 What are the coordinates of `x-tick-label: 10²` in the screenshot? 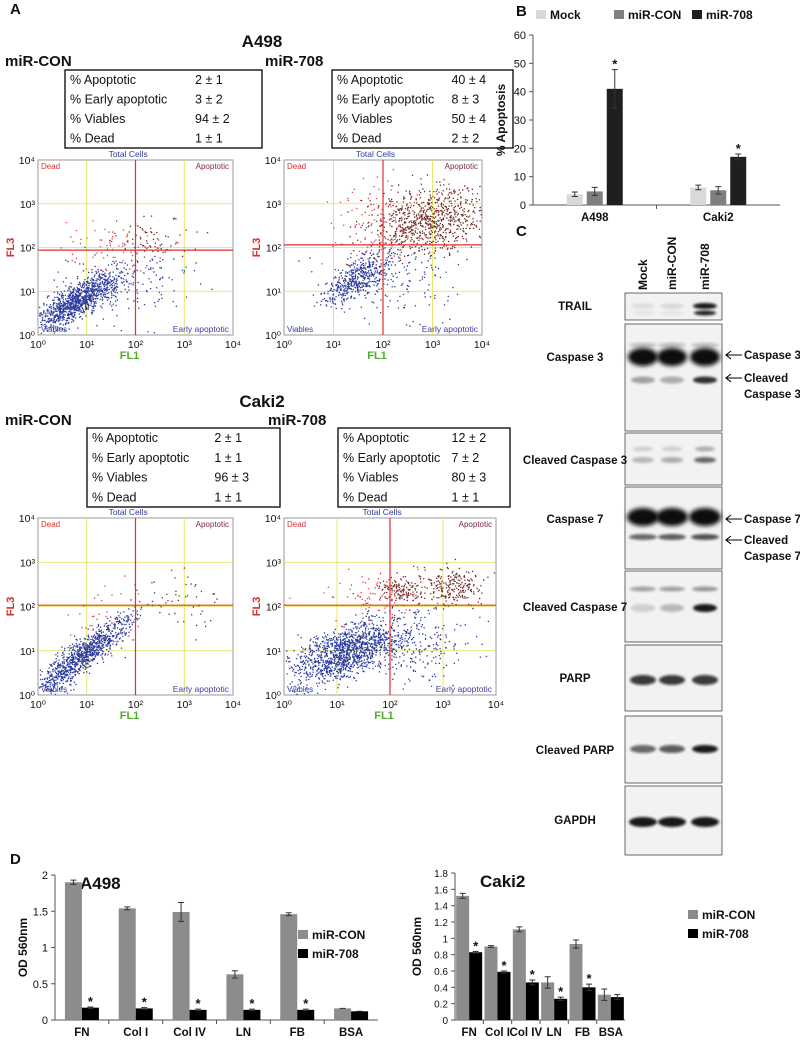 It's located at (136, 345).